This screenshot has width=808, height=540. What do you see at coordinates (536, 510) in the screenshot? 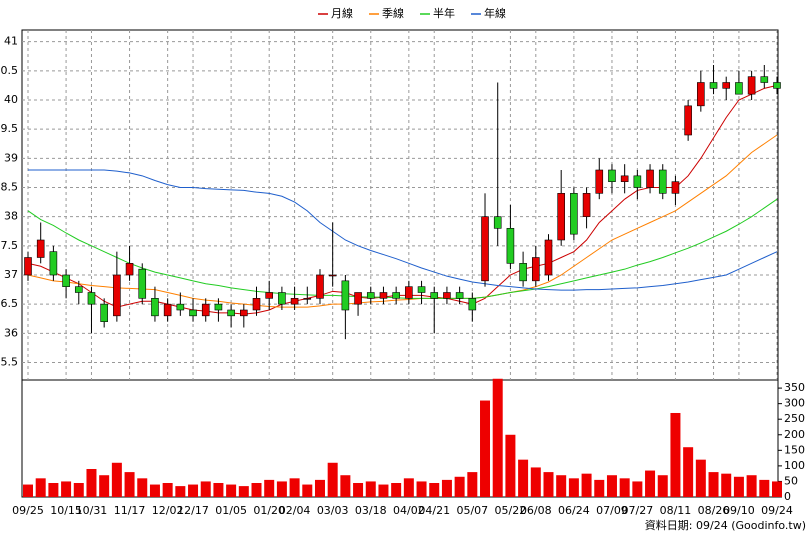
I see `x-tick-label: 06/08` at bounding box center [536, 510].